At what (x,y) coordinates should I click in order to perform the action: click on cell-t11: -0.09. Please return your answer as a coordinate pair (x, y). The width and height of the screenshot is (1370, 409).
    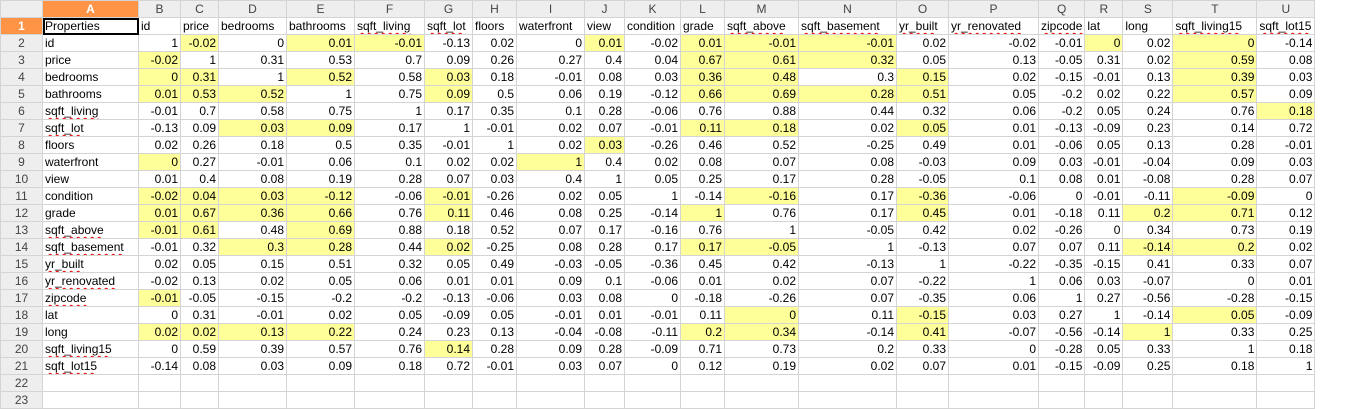
    Looking at the image, I should click on (1215, 196).